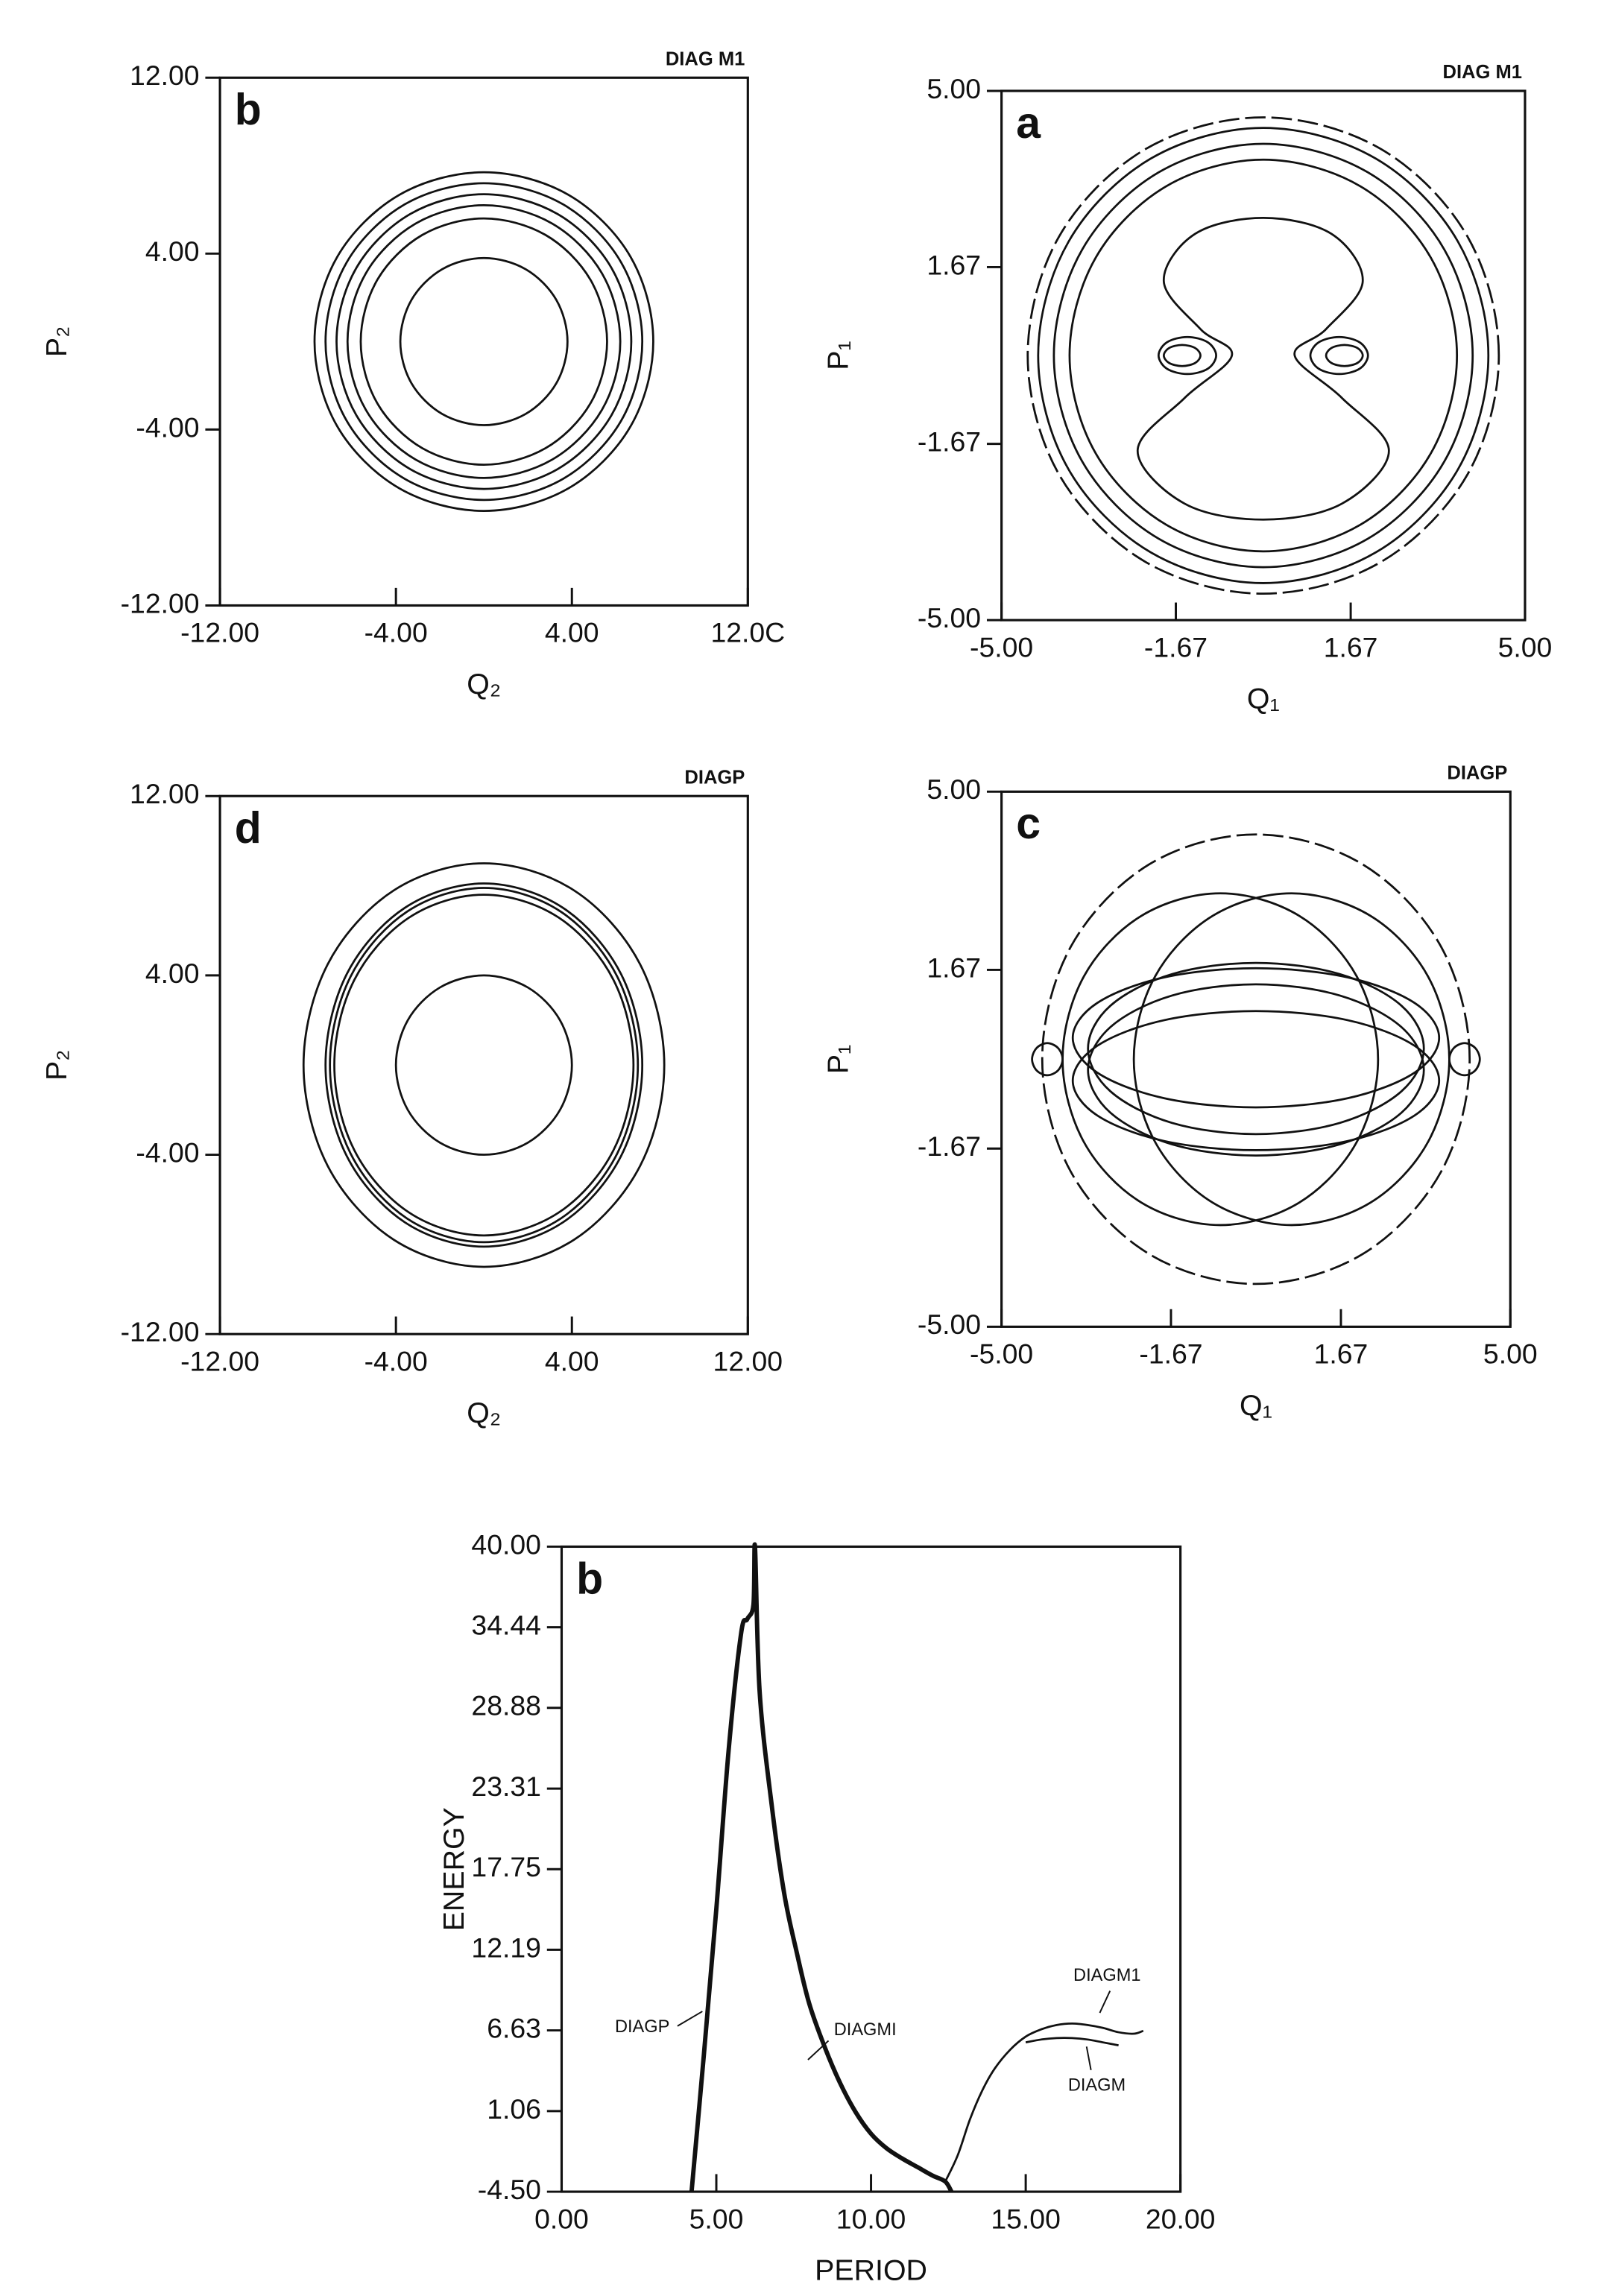 This screenshot has height=2296, width=1613. Describe the element at coordinates (748, 1360) in the screenshot. I see `x-tick-label: 12.00` at that location.